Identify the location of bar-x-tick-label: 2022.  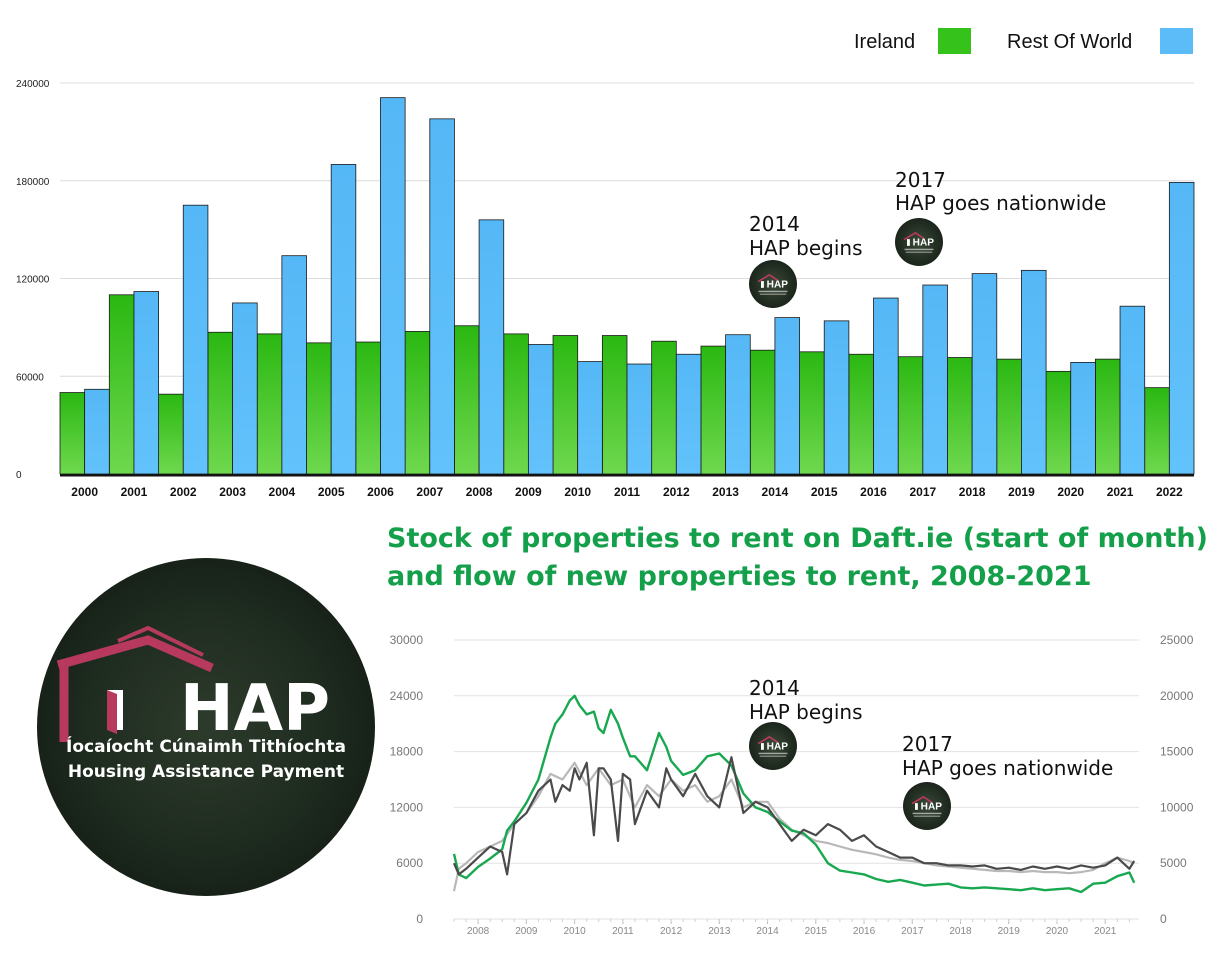
(1169, 492).